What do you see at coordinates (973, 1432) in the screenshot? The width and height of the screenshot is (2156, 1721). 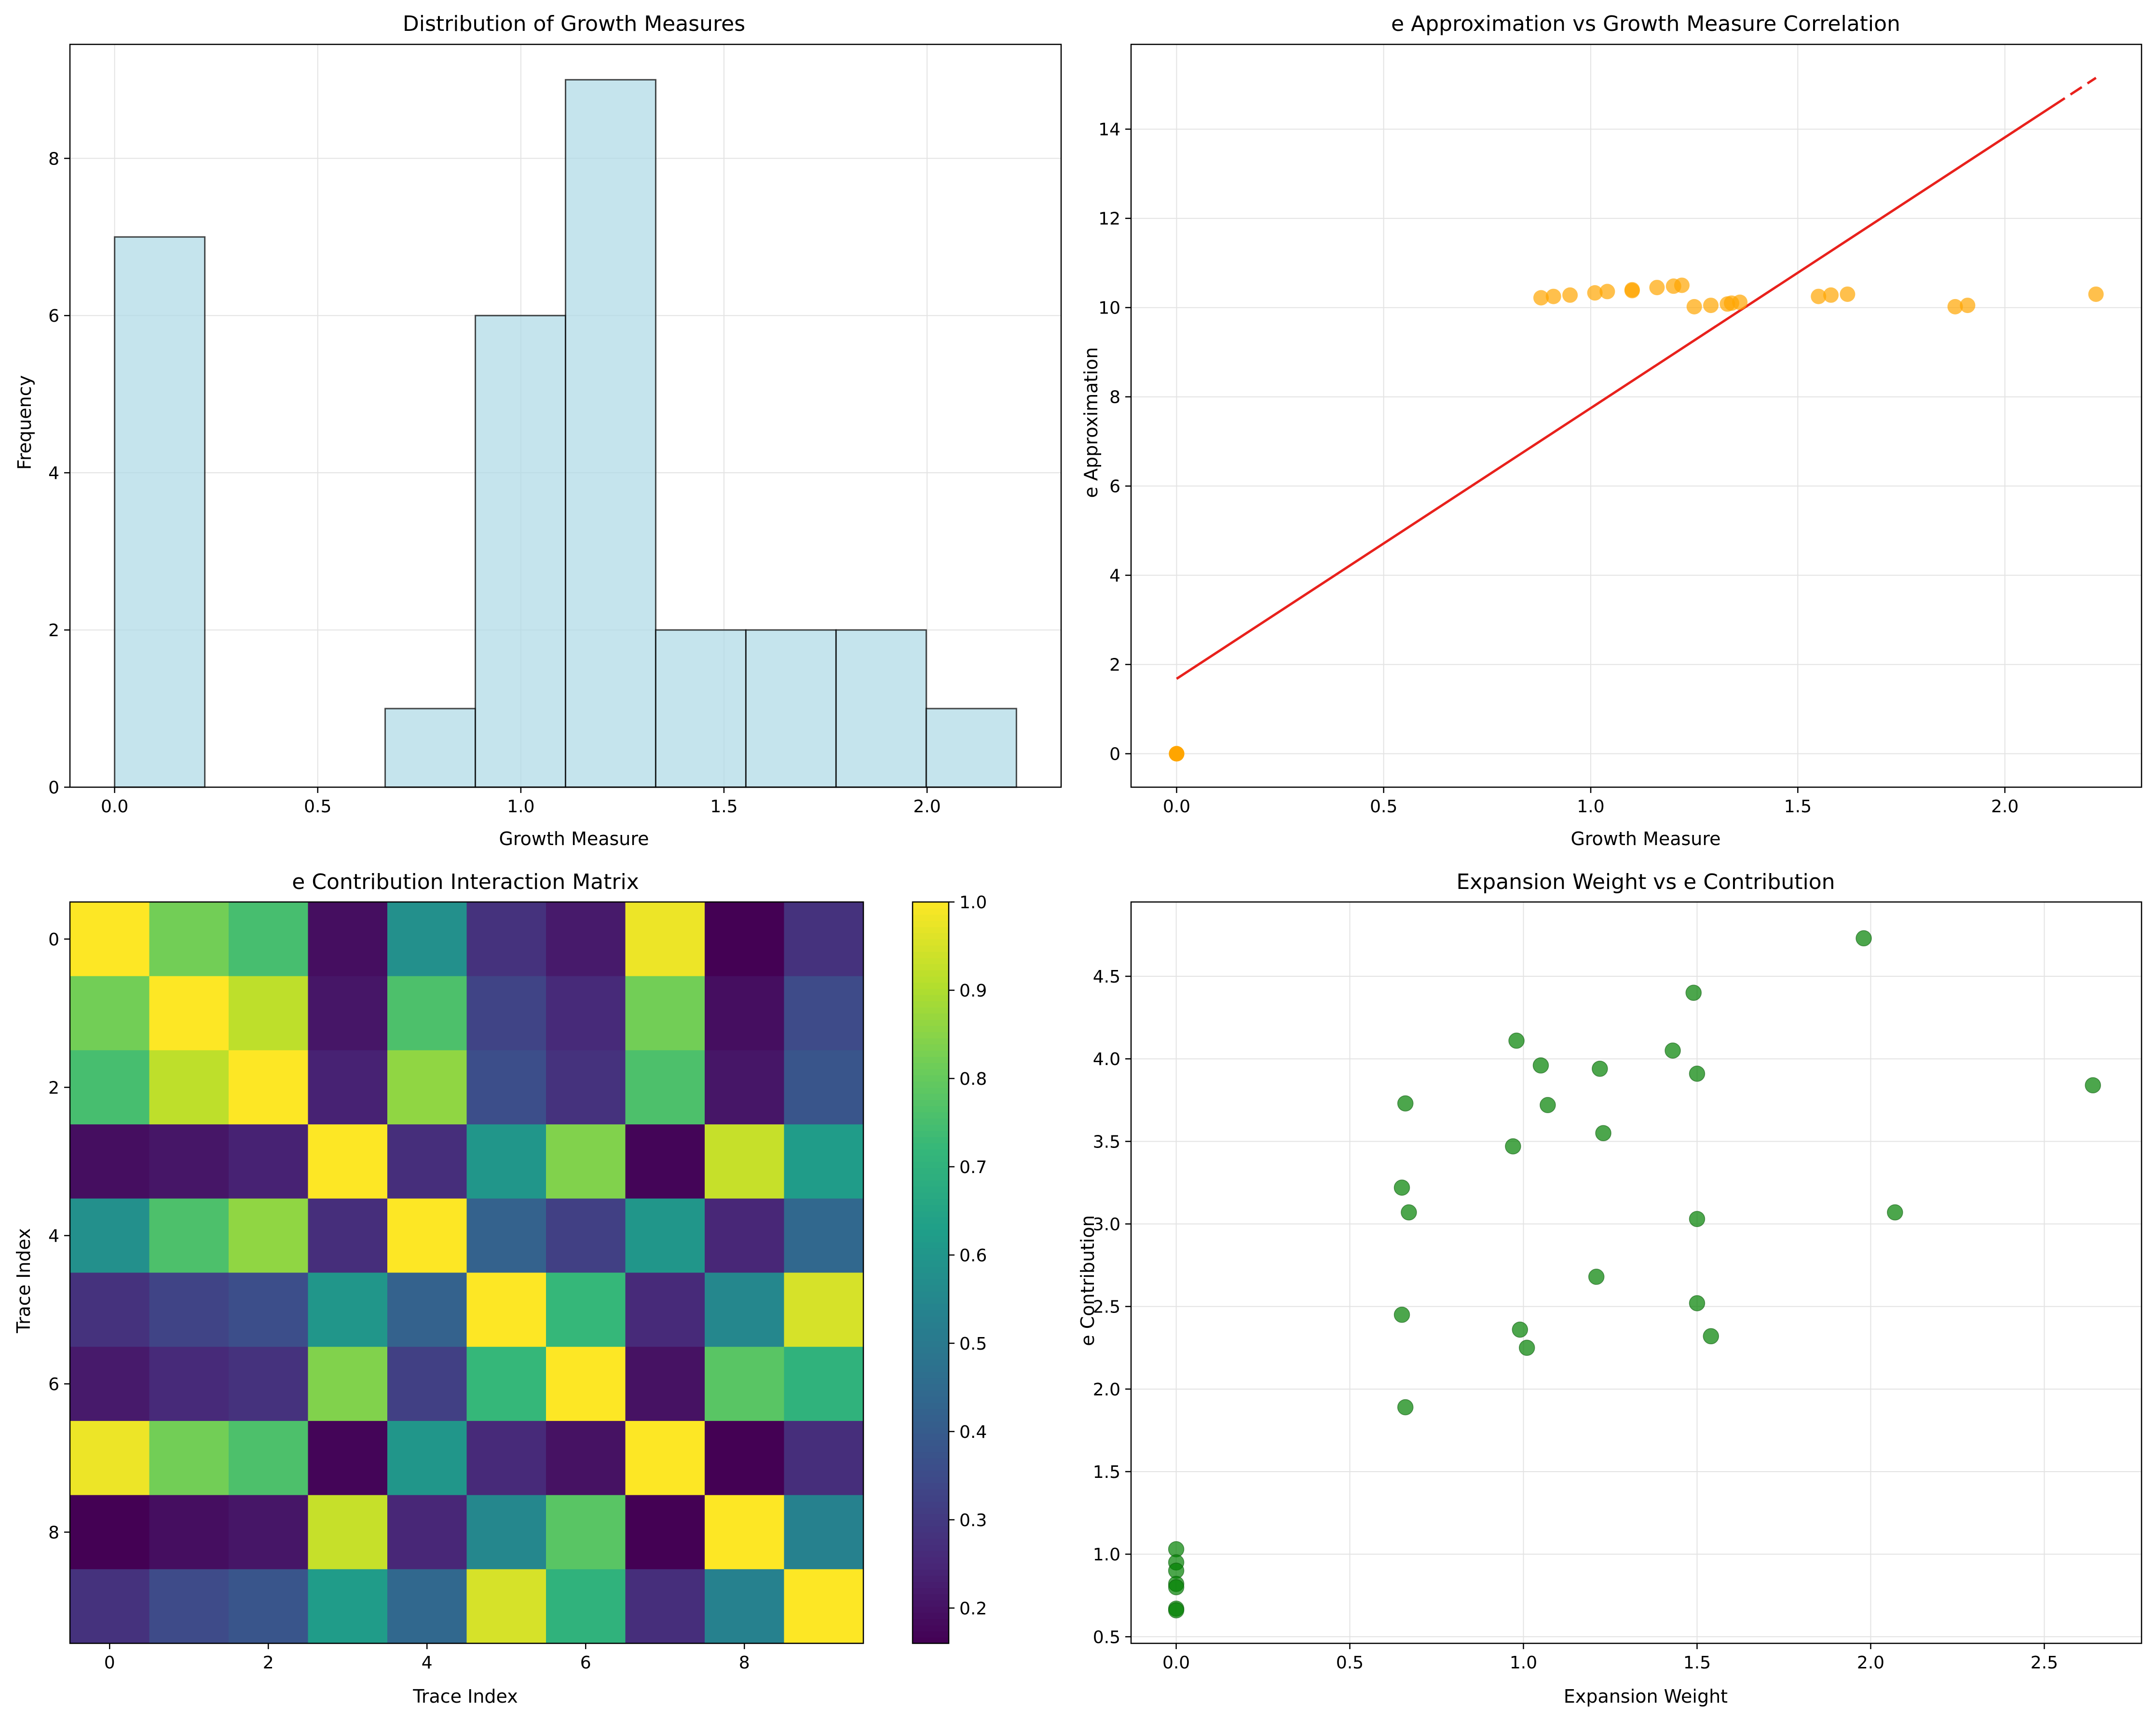 I see `colorbar-tick-label: 0.4` at bounding box center [973, 1432].